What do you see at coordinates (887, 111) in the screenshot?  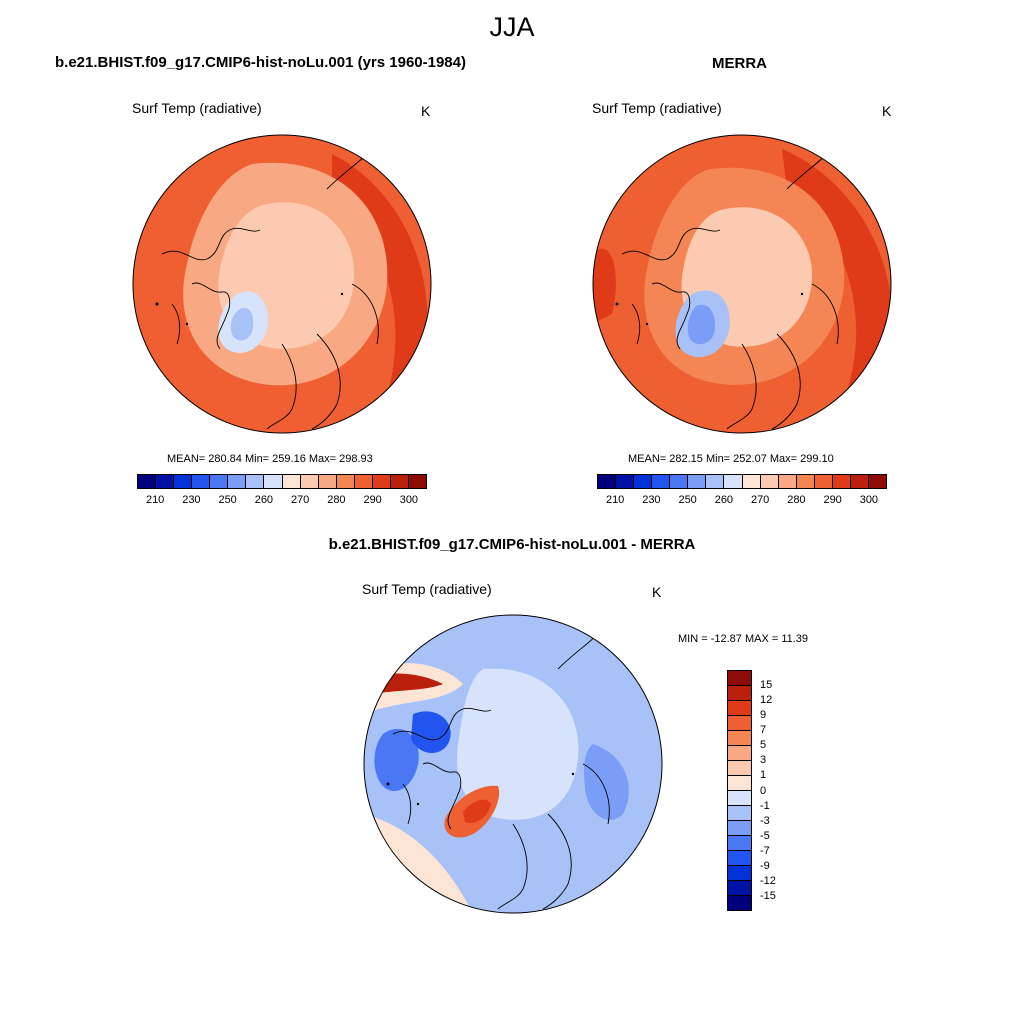 I see `obs-units-label: K` at bounding box center [887, 111].